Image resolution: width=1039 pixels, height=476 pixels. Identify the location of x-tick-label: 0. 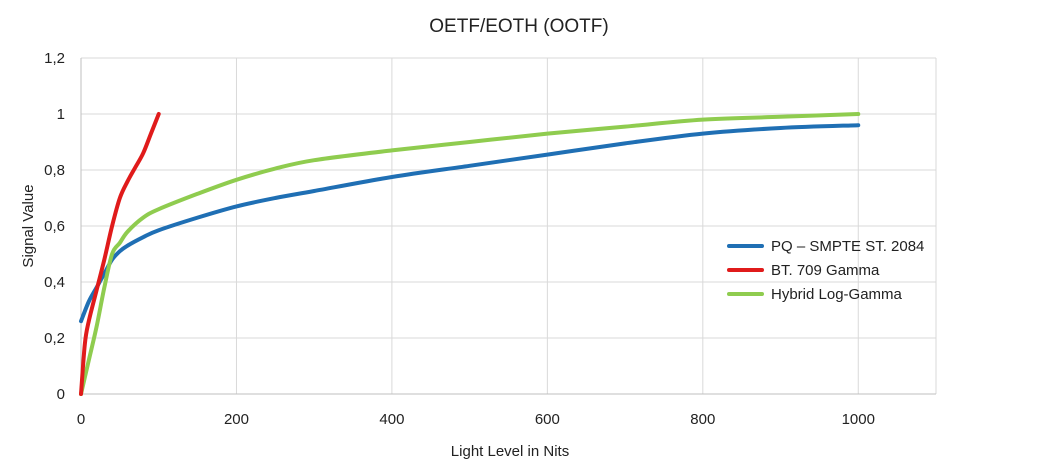
(81, 419).